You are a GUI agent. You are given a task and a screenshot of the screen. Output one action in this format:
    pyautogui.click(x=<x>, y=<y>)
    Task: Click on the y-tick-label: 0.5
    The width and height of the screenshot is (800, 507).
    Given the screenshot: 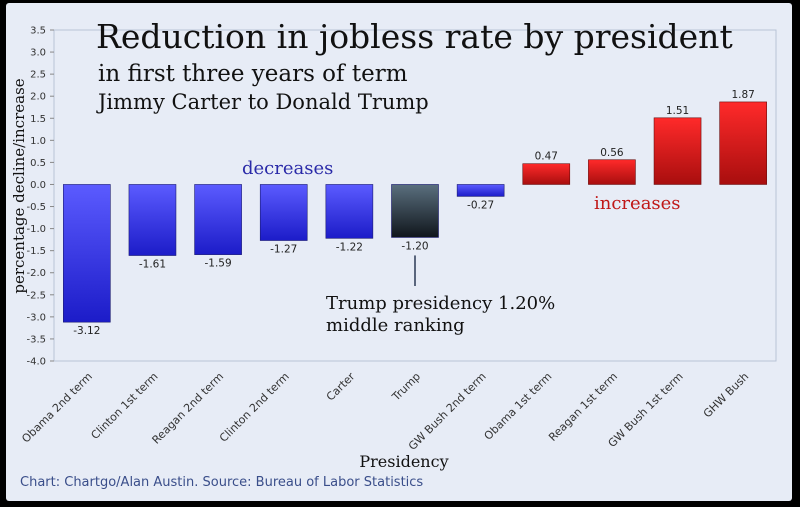 What is the action you would take?
    pyautogui.click(x=38, y=163)
    